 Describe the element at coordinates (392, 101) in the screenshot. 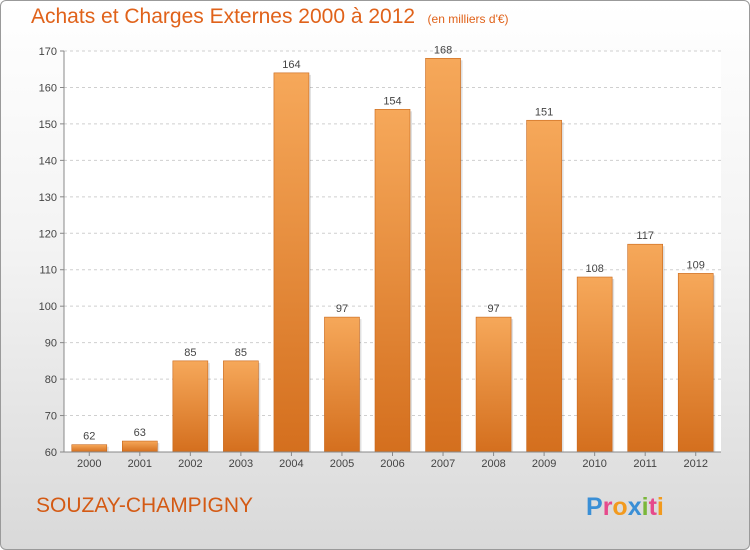

I see `bar-value-label: 154` at that location.